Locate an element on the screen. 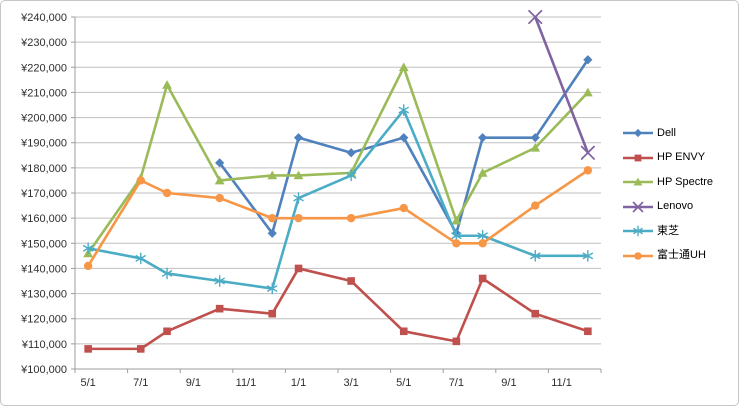 Image resolution: width=739 pixels, height=406 pixels. y-axis-label: ¥100,000 is located at coordinates (43, 370).